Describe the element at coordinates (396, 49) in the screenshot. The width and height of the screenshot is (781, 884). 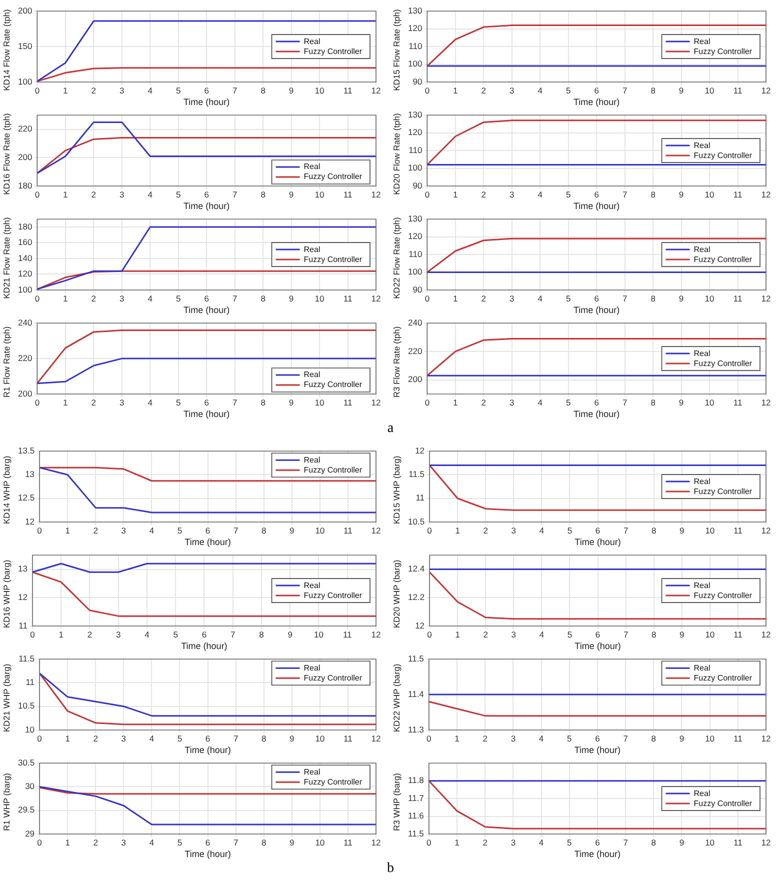
I see `y-axis-title: KD15 Flow Rate (tph)` at that location.